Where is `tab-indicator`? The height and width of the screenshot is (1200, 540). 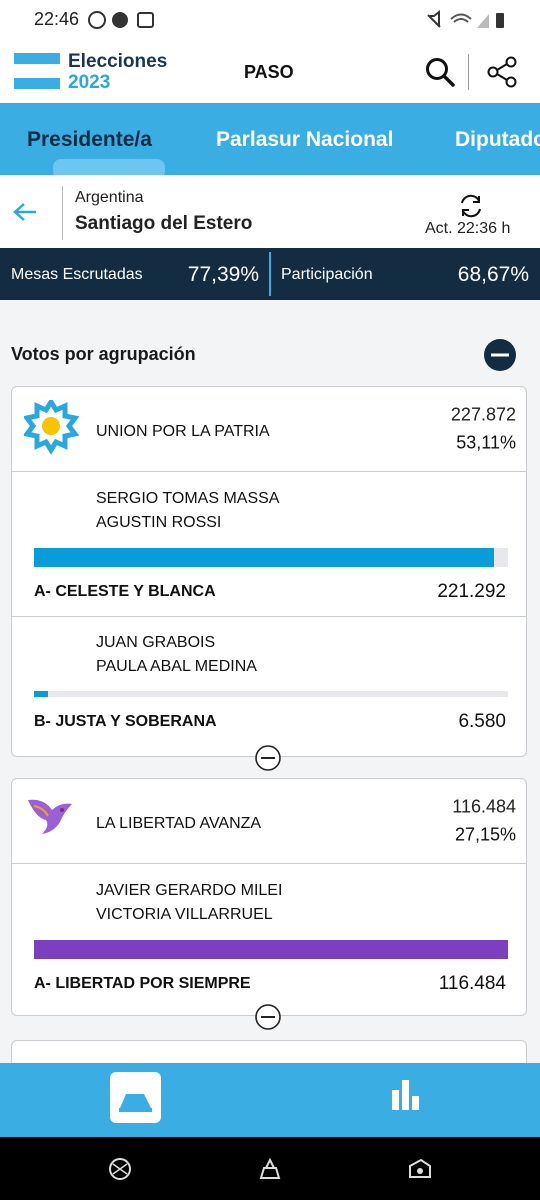 tab-indicator is located at coordinates (109, 167).